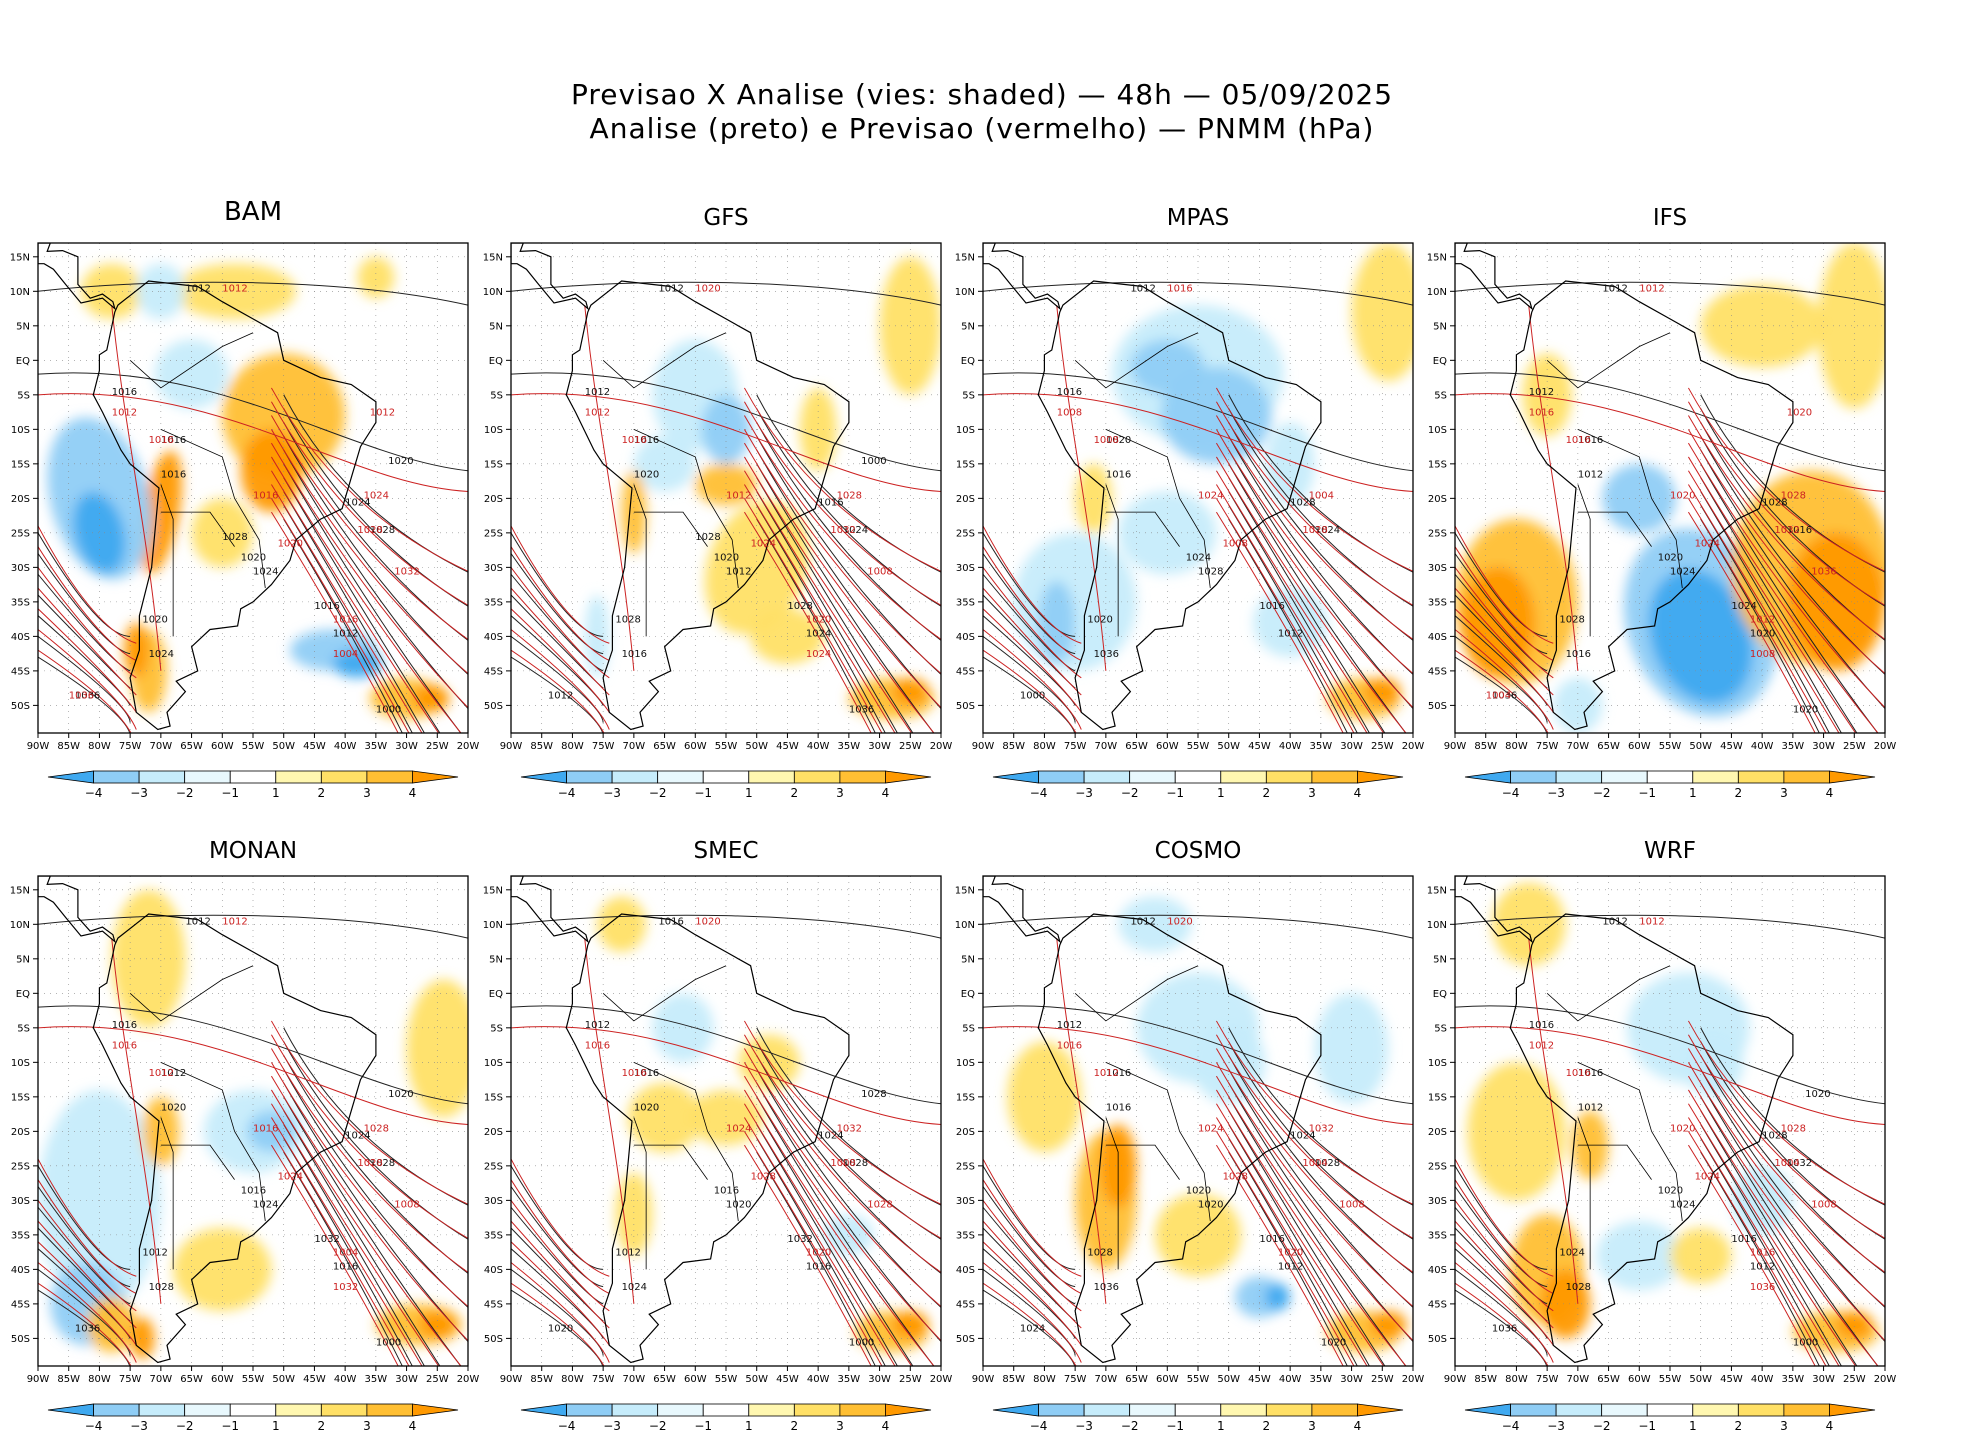  Describe the element at coordinates (1670, 1140) in the screenshot. I see `analysis-isobars` at that location.